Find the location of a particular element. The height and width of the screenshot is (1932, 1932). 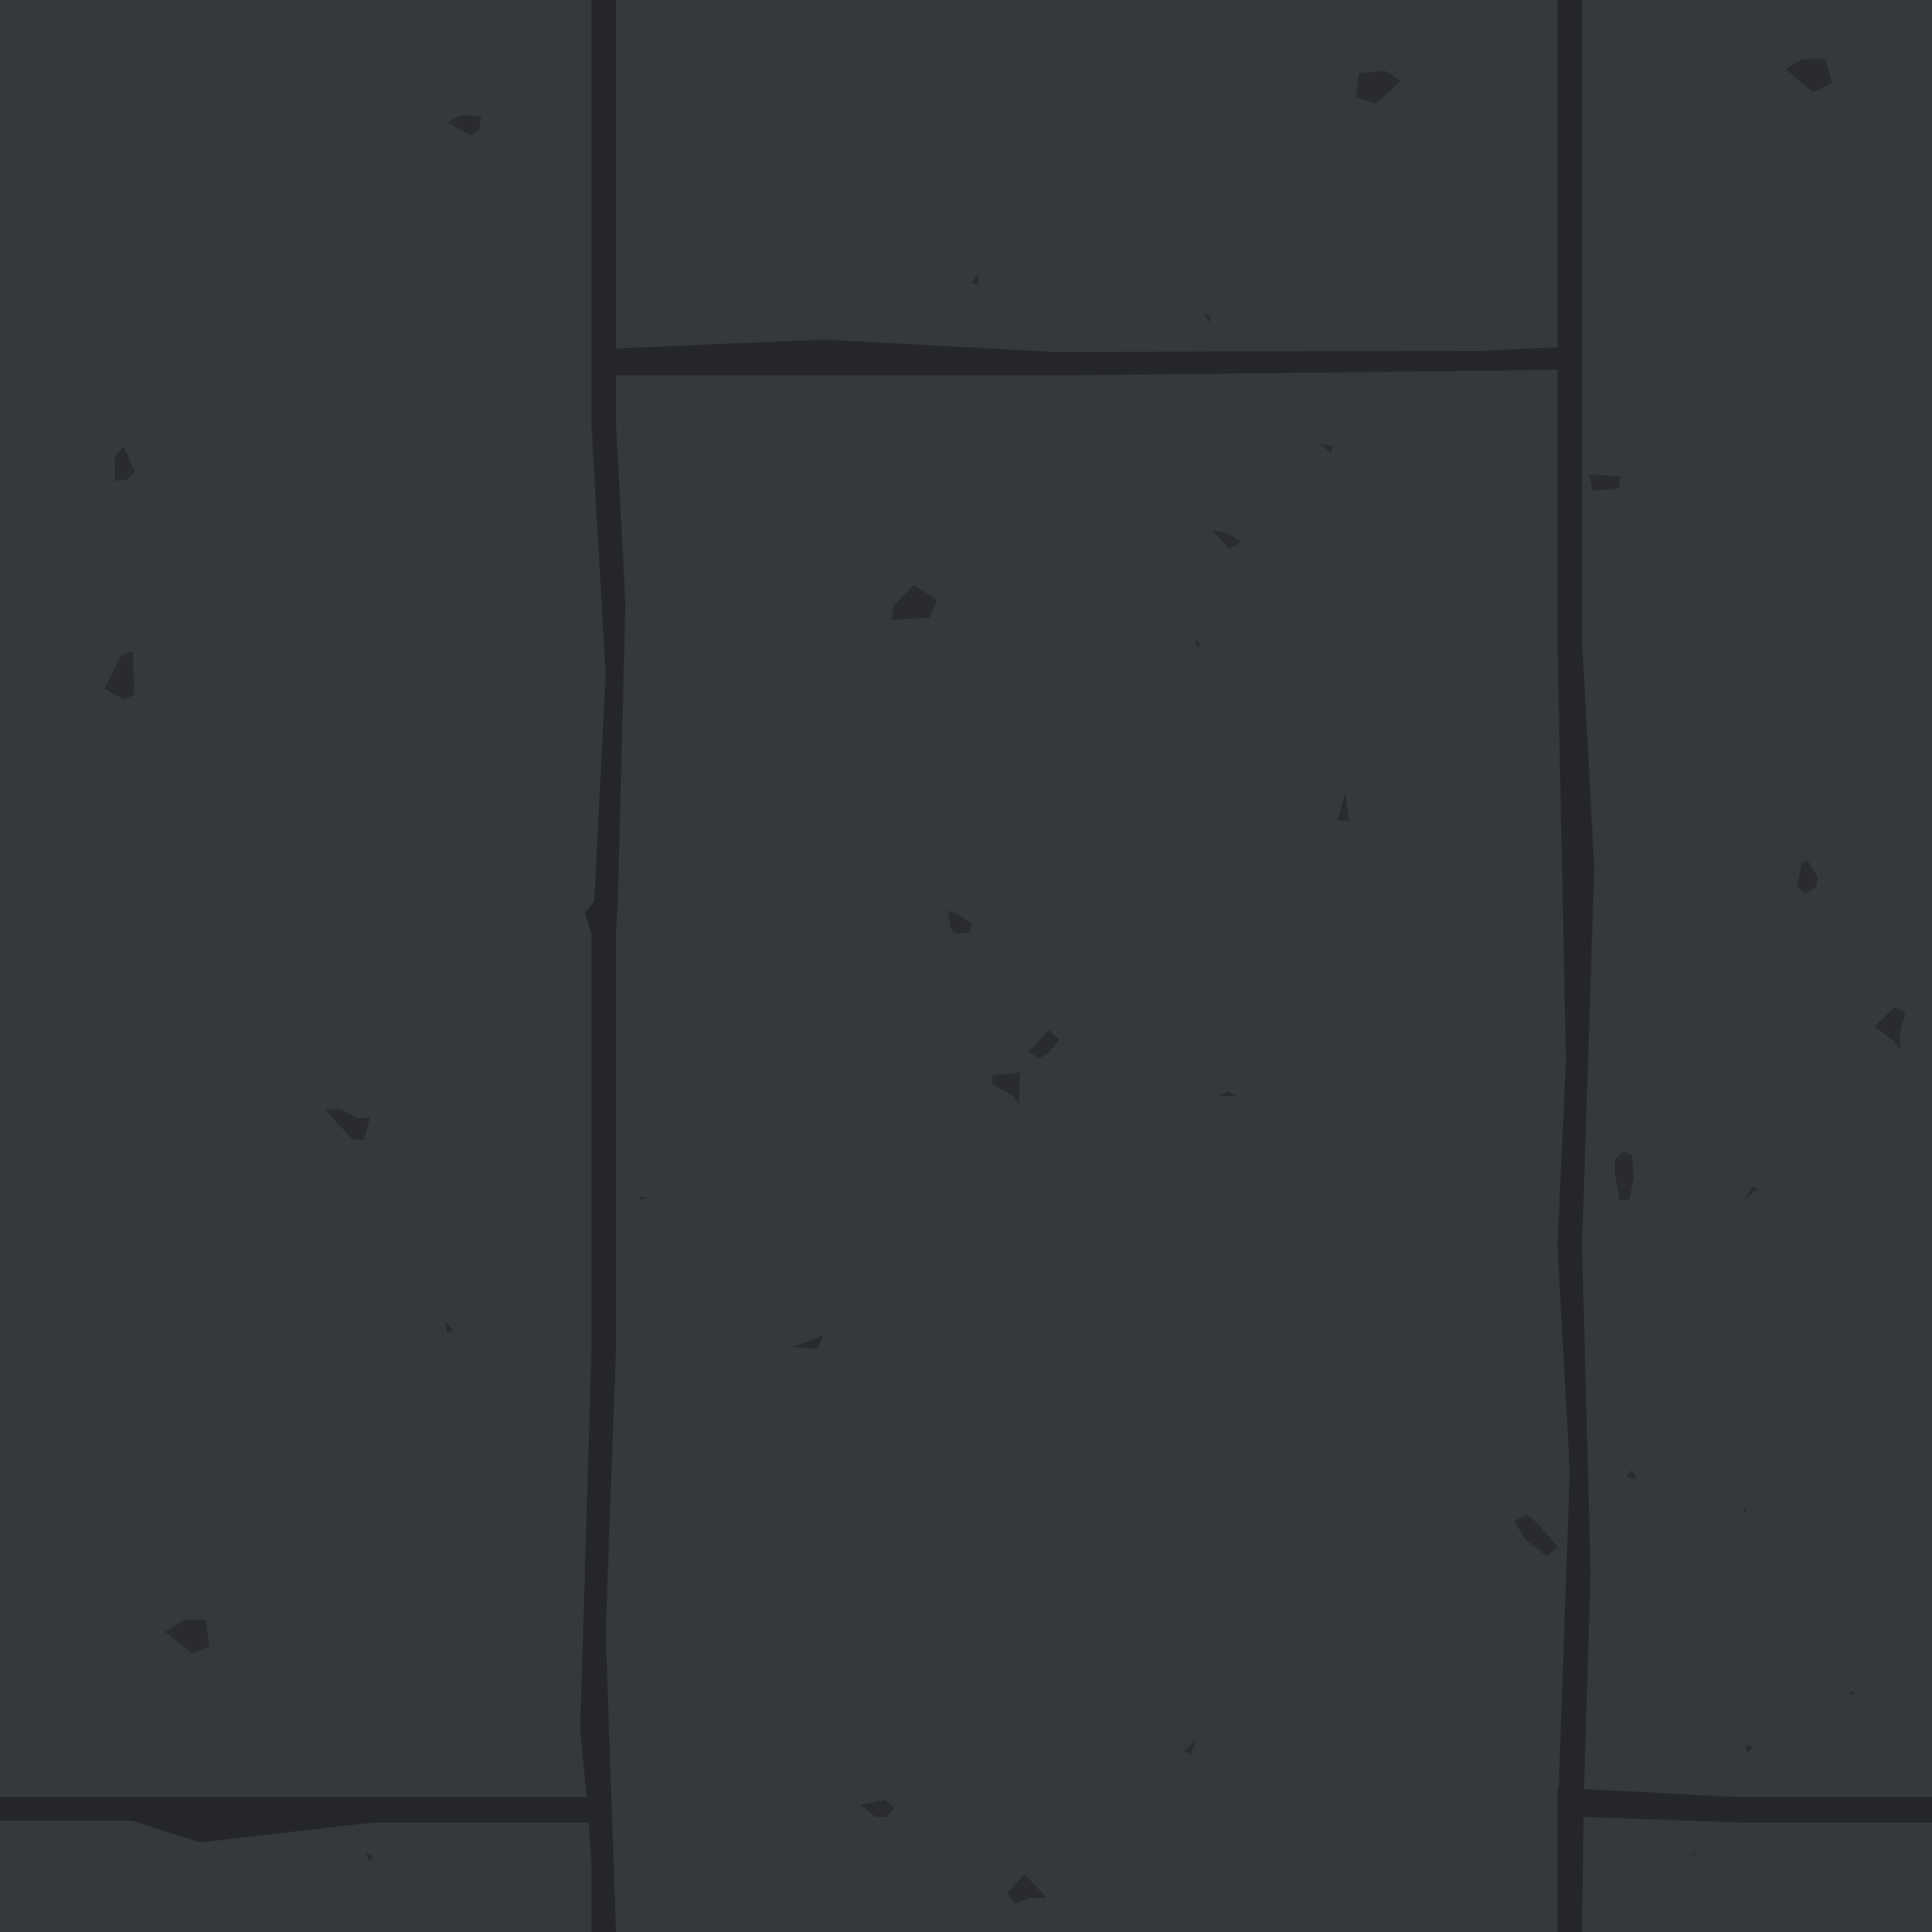

mortar-seam-top-horizontal is located at coordinates (1082, 358).